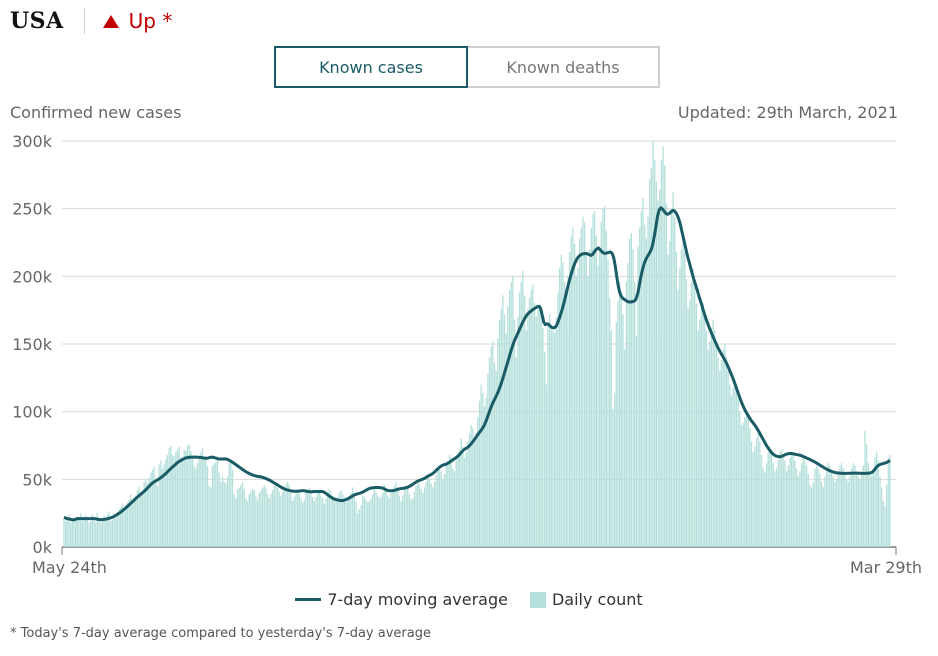  I want to click on tab-known-deaths: Known deaths, so click(564, 67).